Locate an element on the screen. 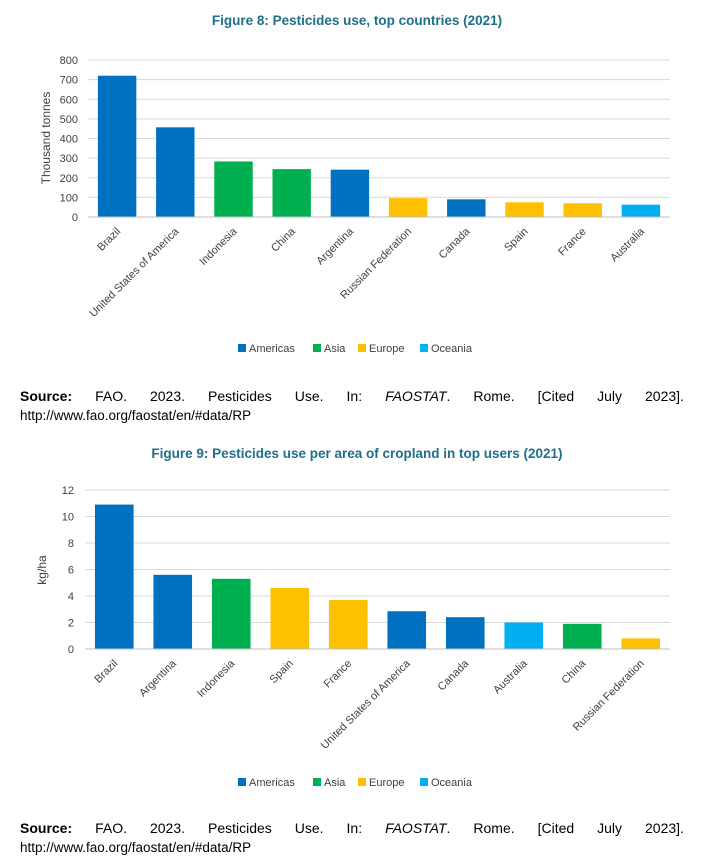  figure-8-source-url: http://www.fao.org/faostat/en/#data/RP is located at coordinates (136, 415).